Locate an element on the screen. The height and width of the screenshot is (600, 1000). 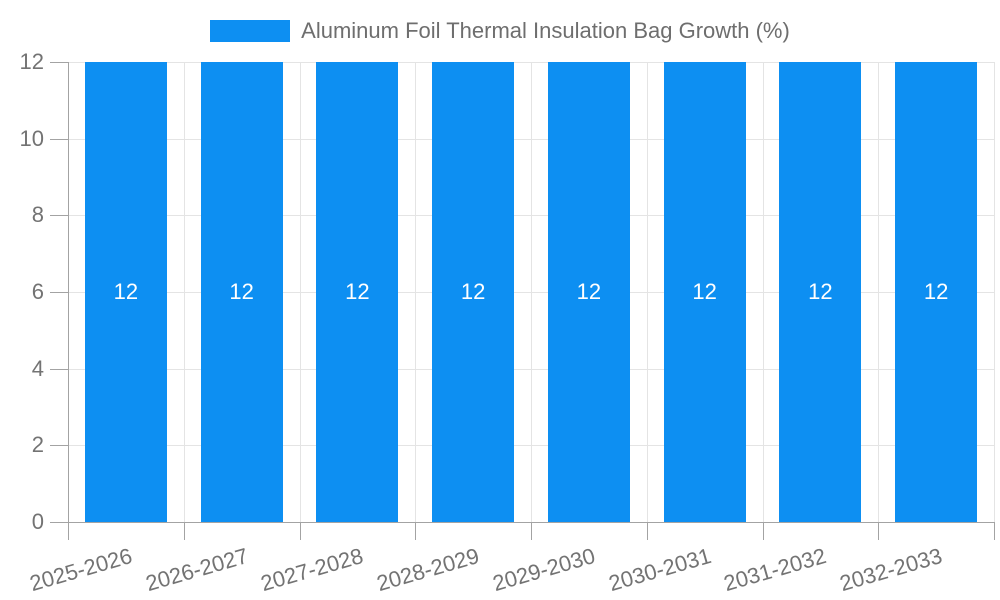
y-axis-tick-label: 4 is located at coordinates (37, 368).